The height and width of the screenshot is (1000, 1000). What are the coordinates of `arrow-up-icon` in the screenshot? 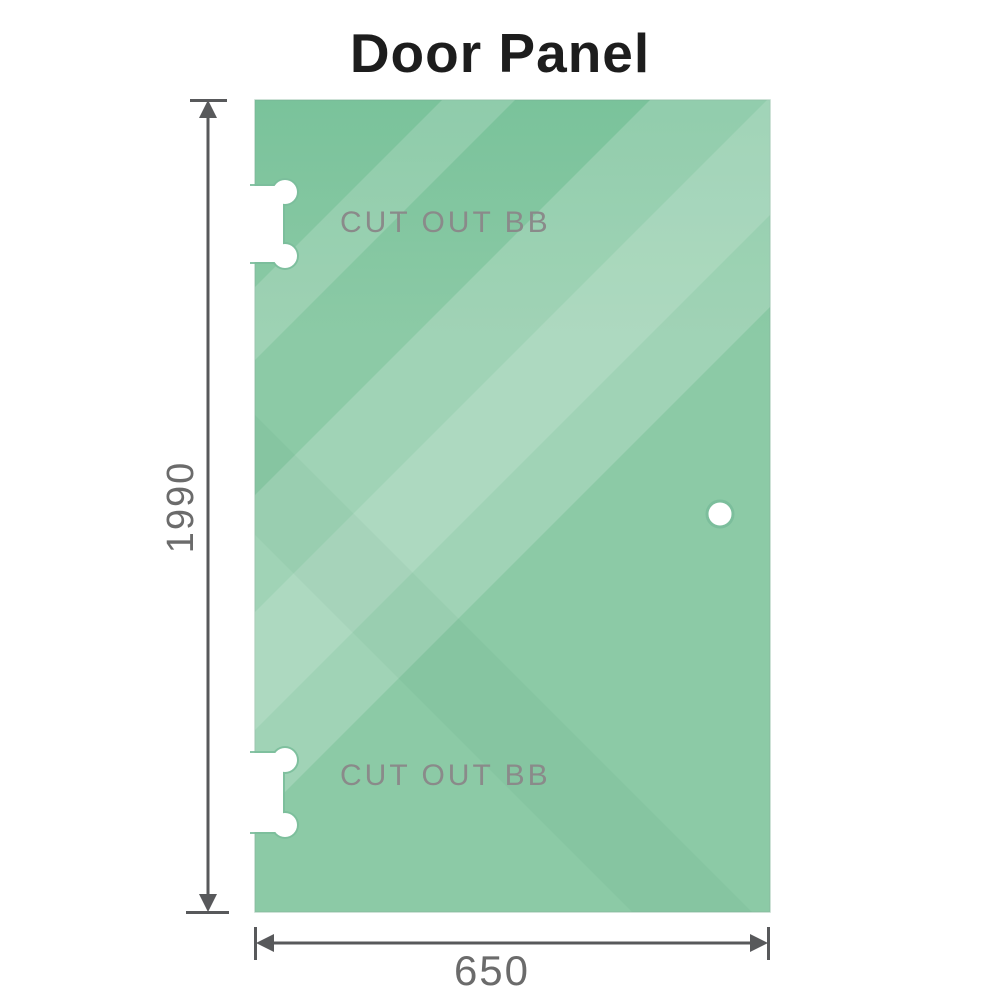 It's located at (208, 109).